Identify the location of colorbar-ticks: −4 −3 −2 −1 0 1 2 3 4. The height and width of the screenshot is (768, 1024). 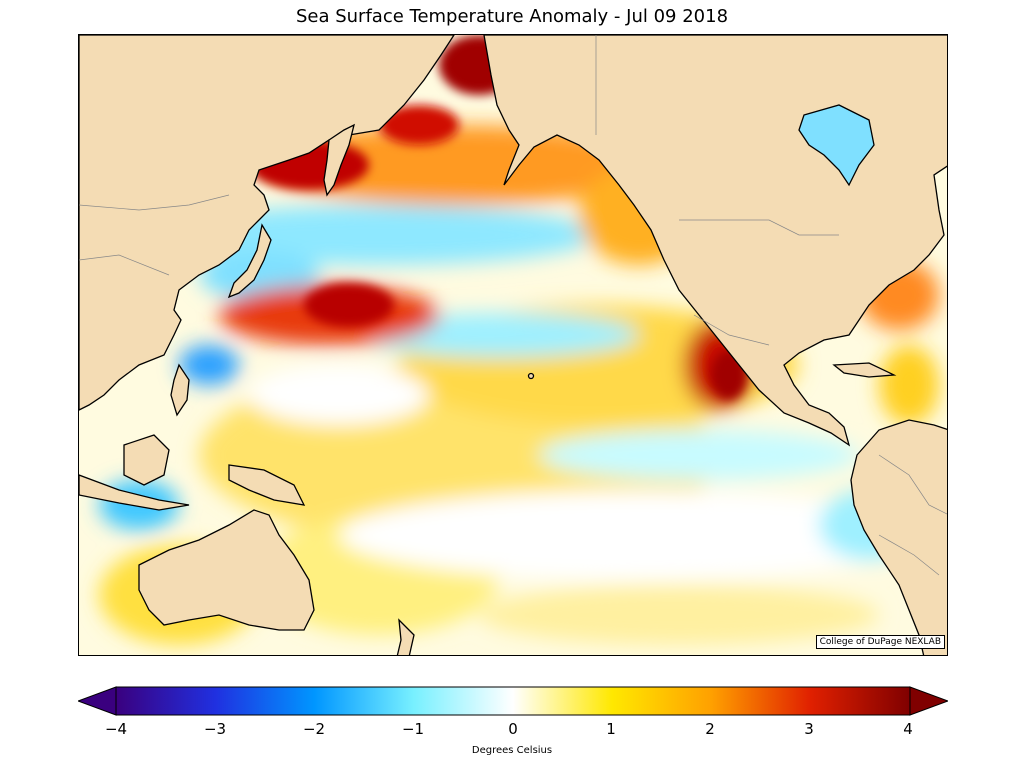
(512, 732).